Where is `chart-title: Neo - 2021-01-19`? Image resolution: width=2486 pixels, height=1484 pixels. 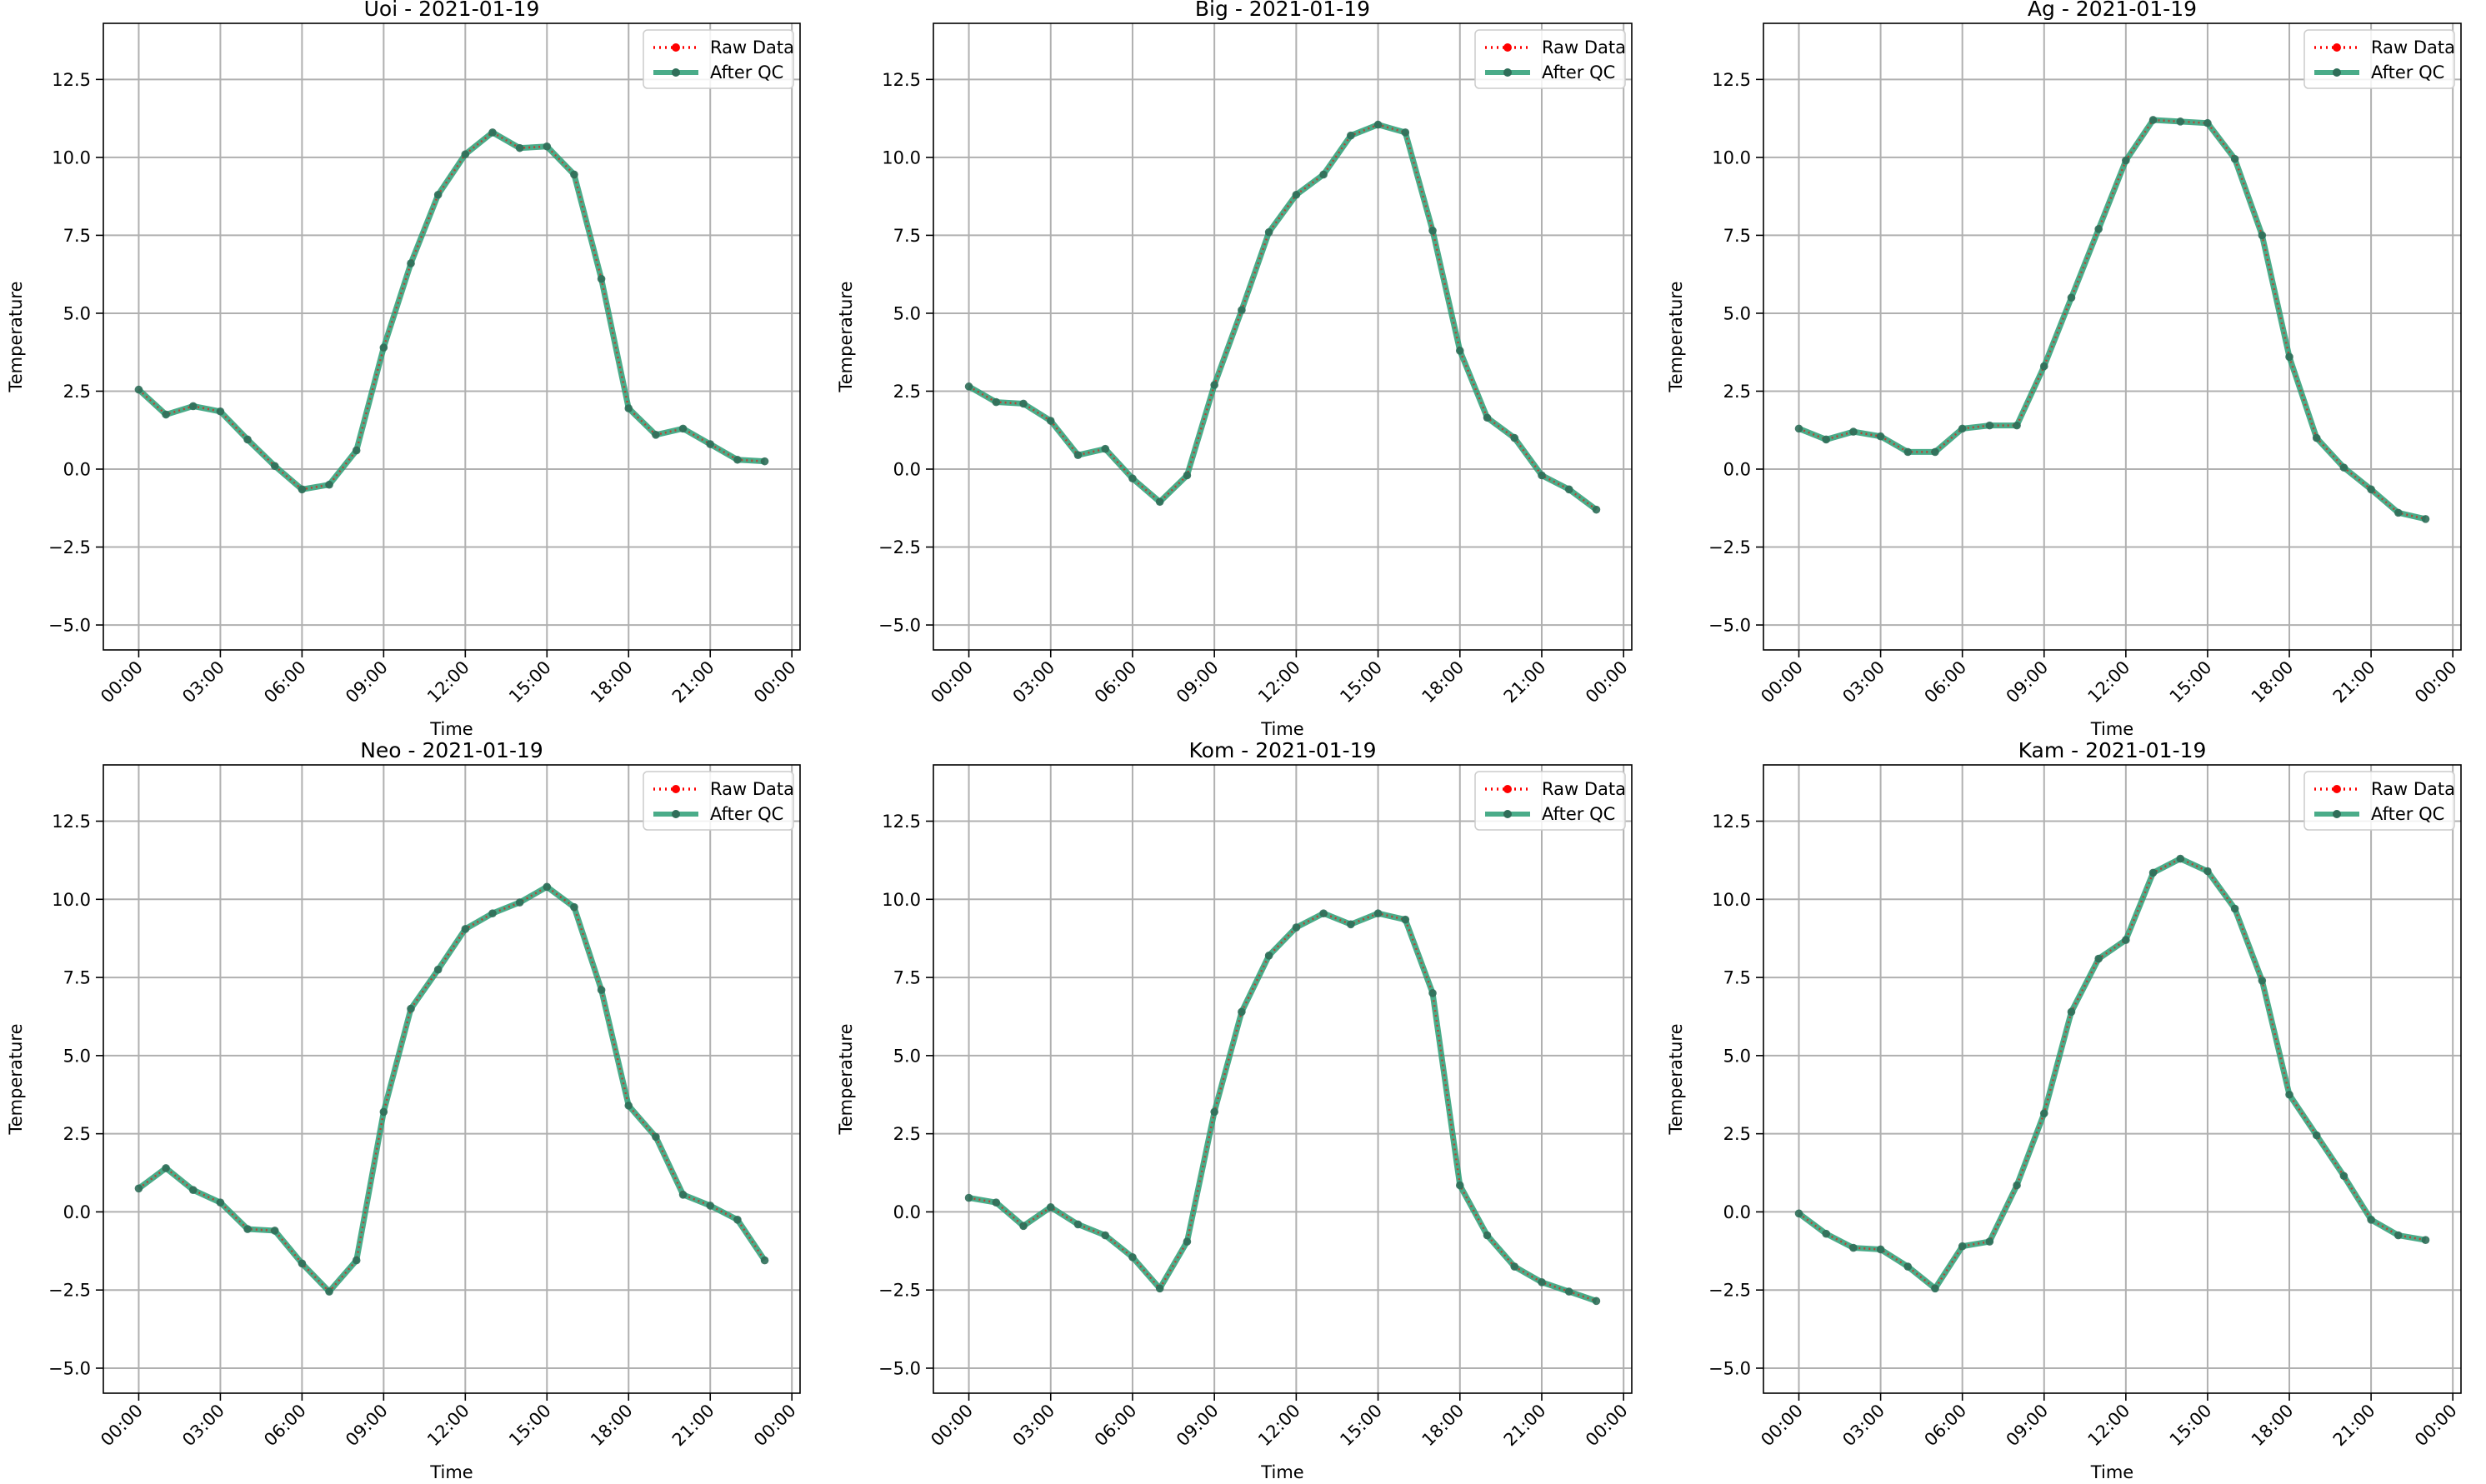 chart-title: Neo - 2021-01-19 is located at coordinates (452, 750).